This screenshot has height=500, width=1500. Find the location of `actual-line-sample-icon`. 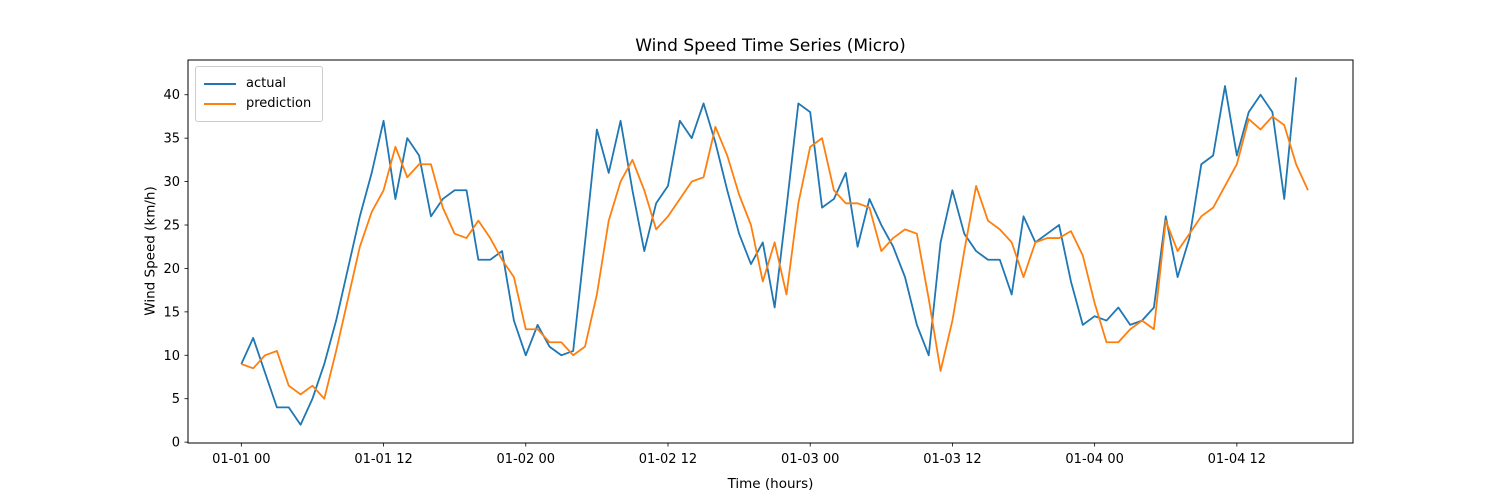

actual-line-sample-icon is located at coordinates (220, 84).